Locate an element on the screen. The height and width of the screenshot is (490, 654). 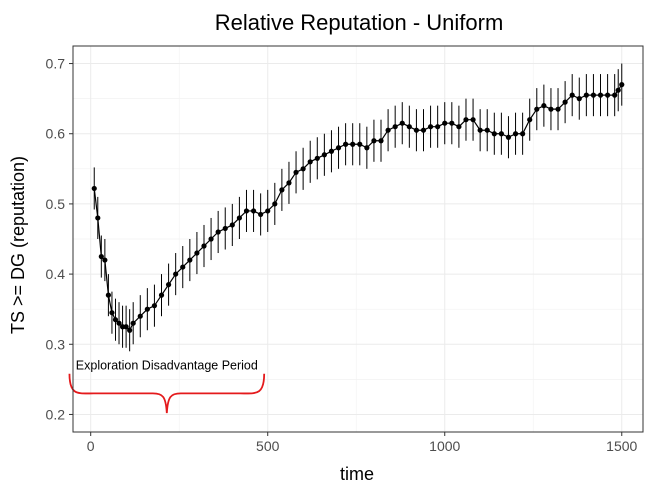
chart-title: Relative Reputation - Uniform is located at coordinates (359, 22).